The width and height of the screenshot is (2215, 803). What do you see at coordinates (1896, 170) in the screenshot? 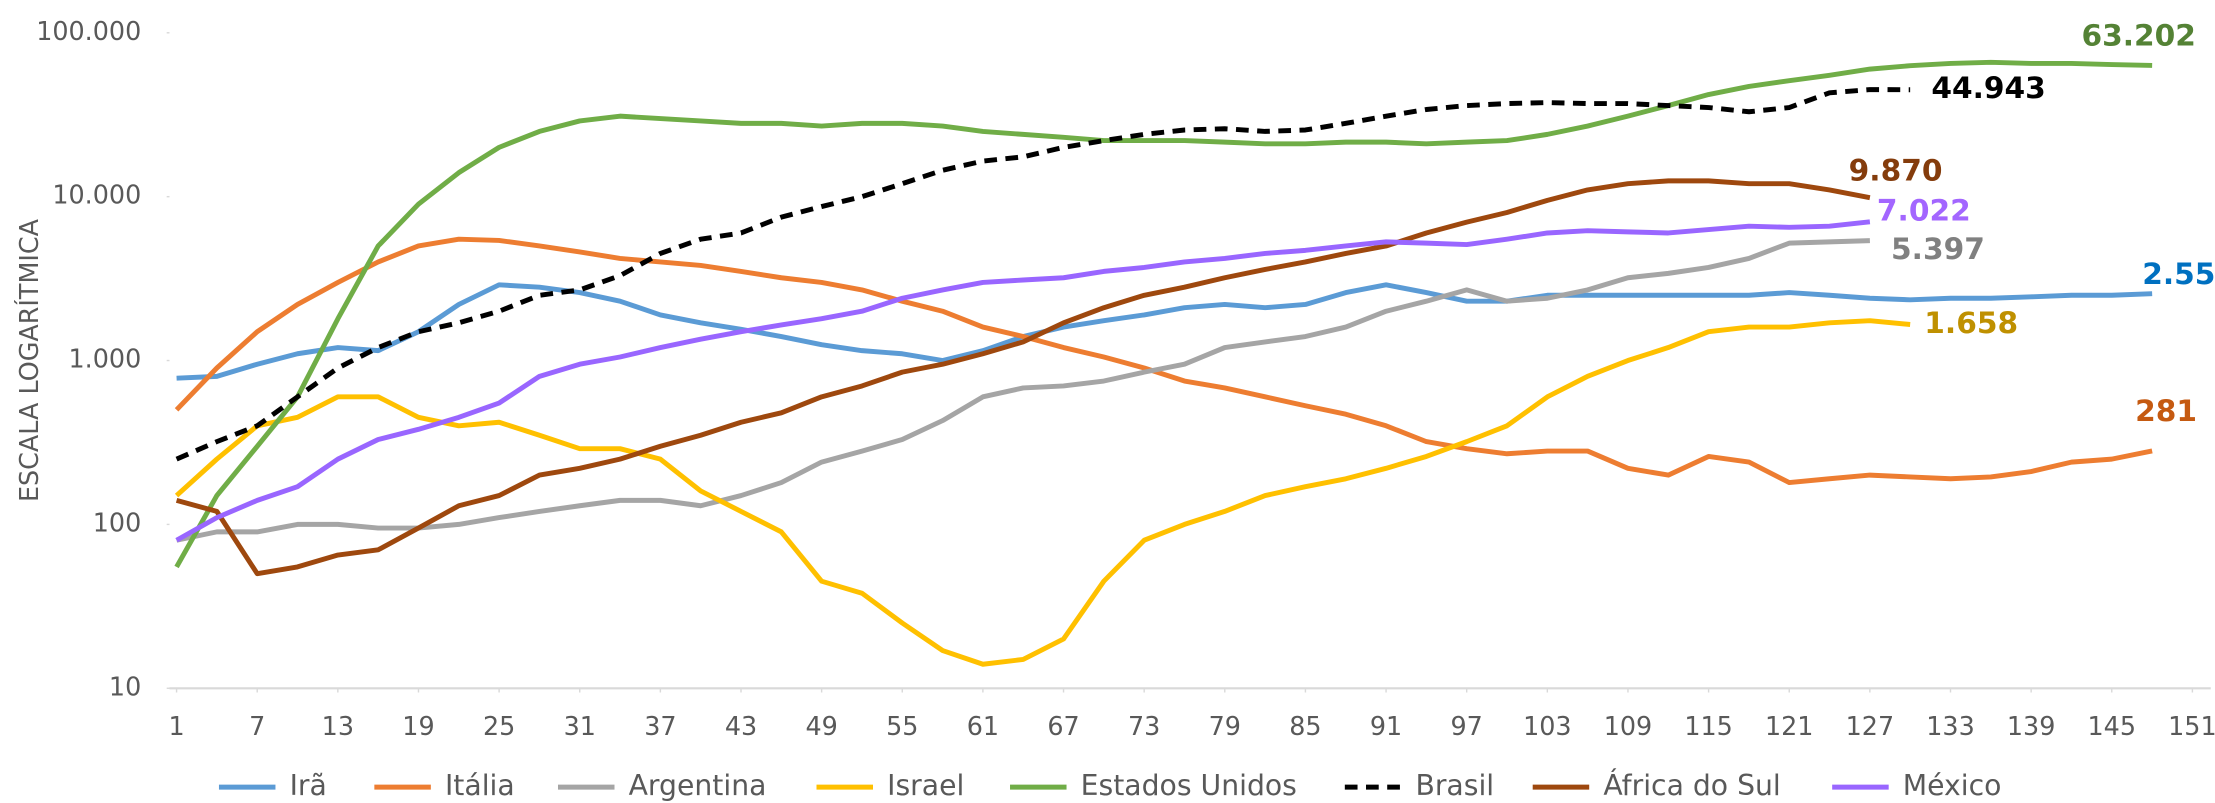
I see `end-value-label: 9.870` at bounding box center [1896, 170].